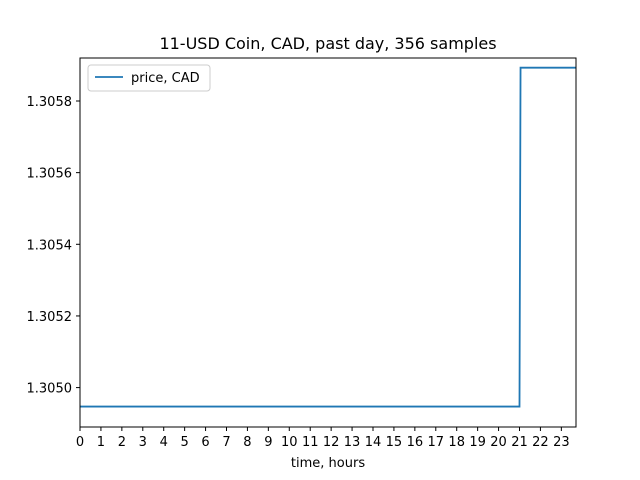 Image resolution: width=640 pixels, height=480 pixels. Describe the element at coordinates (50, 317) in the screenshot. I see `y-tick-label-1: 1.3052` at that location.